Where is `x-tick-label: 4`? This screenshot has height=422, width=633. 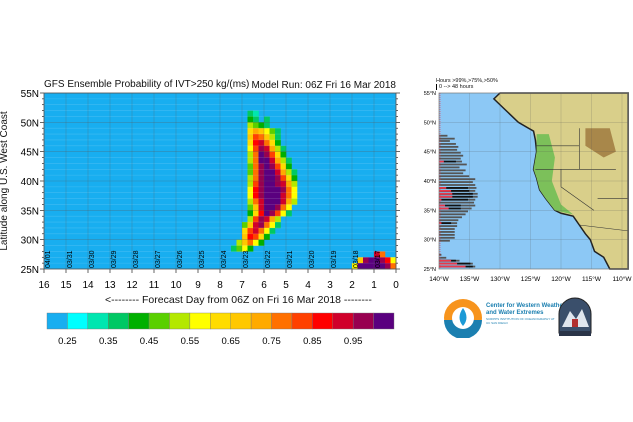
x-tick-label: 4 is located at coordinates (308, 285).